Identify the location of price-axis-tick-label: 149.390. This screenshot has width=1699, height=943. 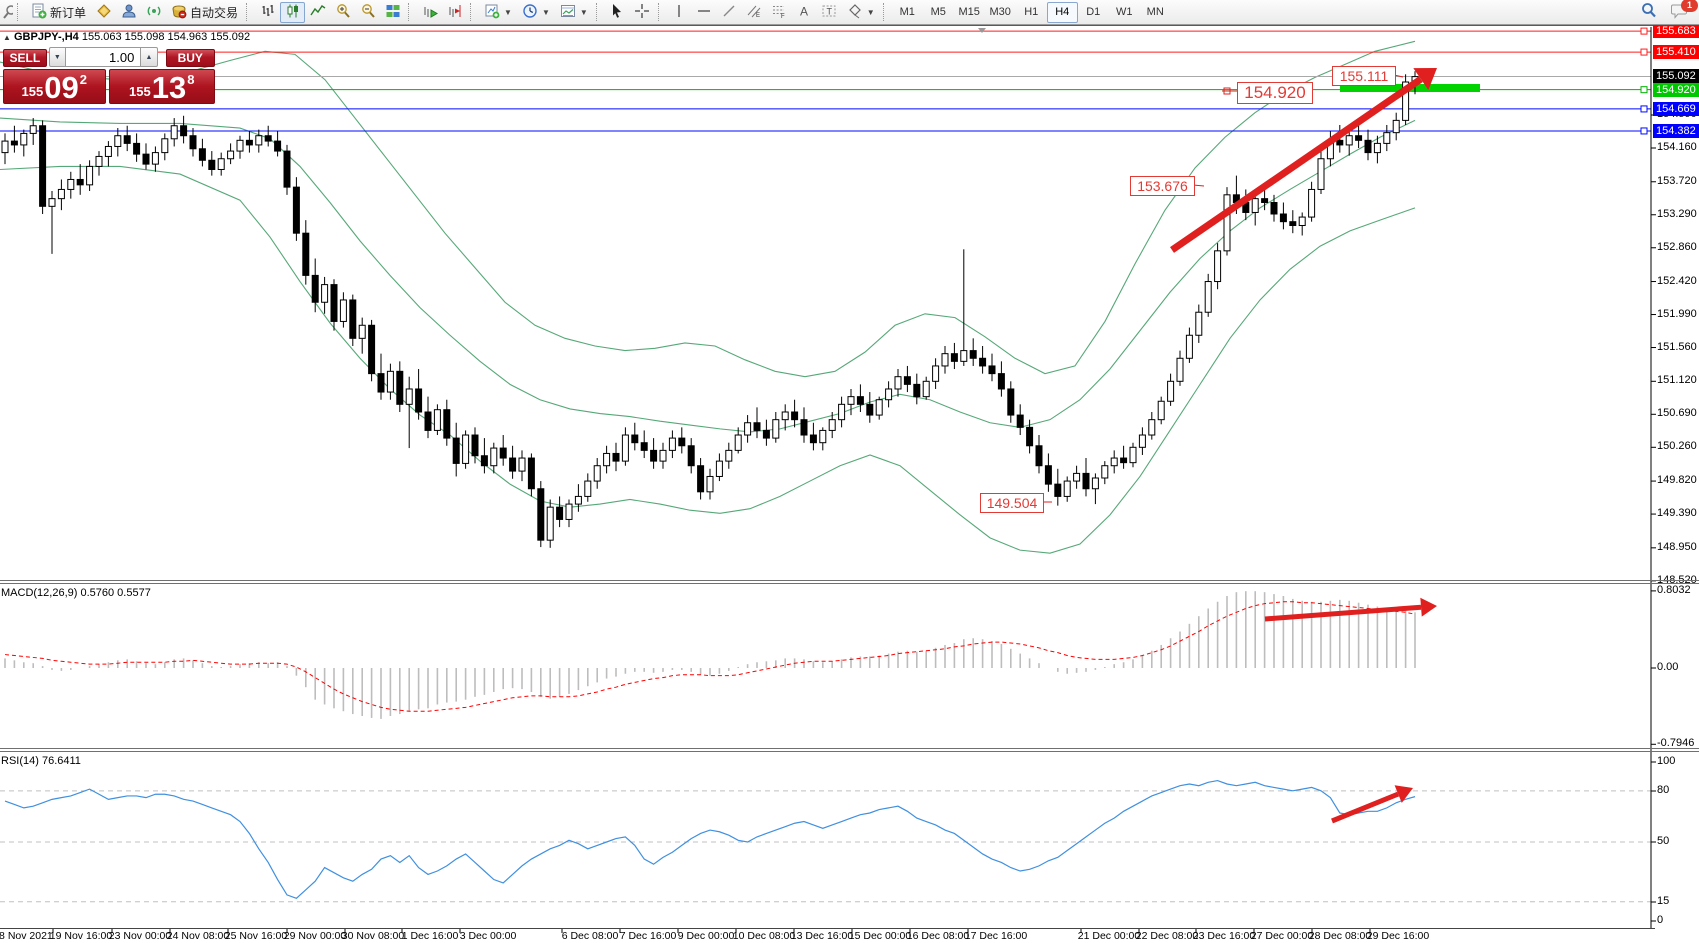
(1677, 513).